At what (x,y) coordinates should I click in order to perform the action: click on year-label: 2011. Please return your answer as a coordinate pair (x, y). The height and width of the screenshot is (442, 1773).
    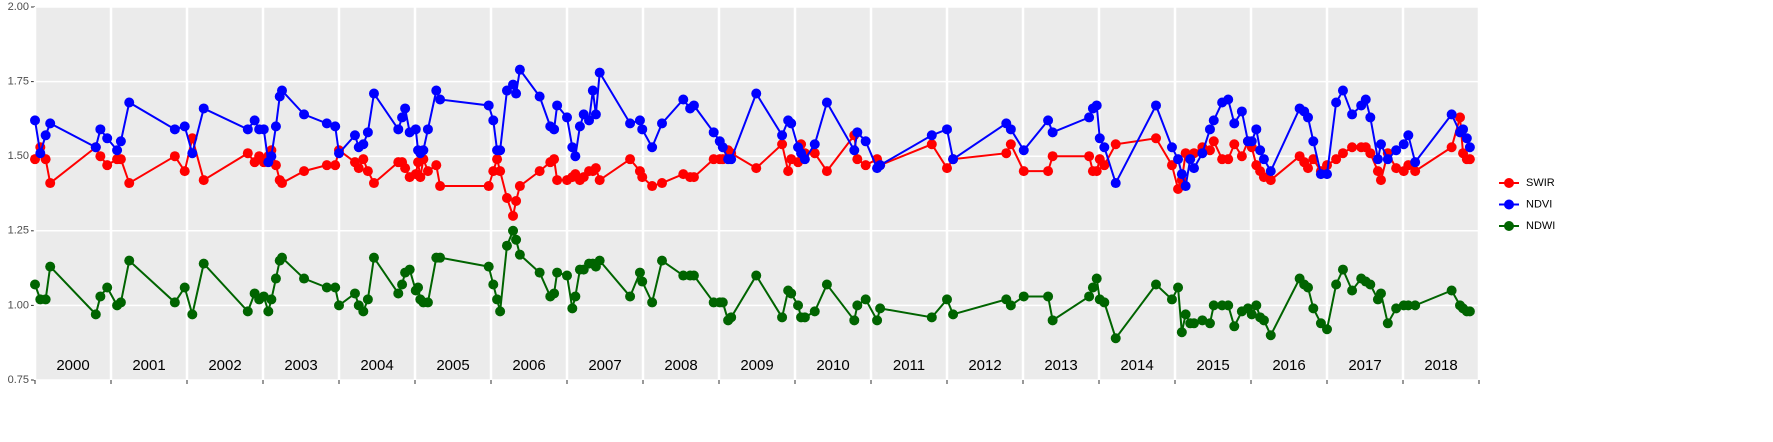
    Looking at the image, I should click on (909, 365).